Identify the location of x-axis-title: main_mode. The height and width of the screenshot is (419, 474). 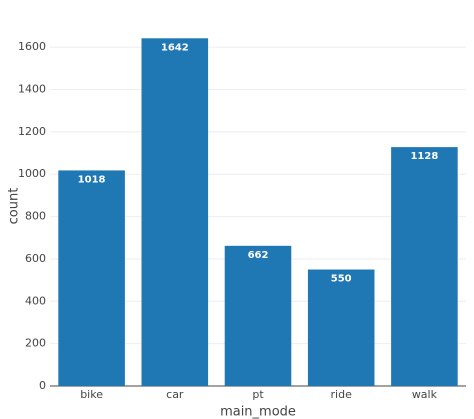
(258, 412).